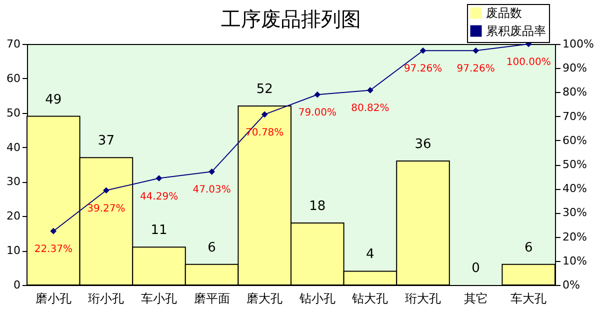  Describe the element at coordinates (53, 250) in the screenshot. I see `data-label: 22.37%` at that location.